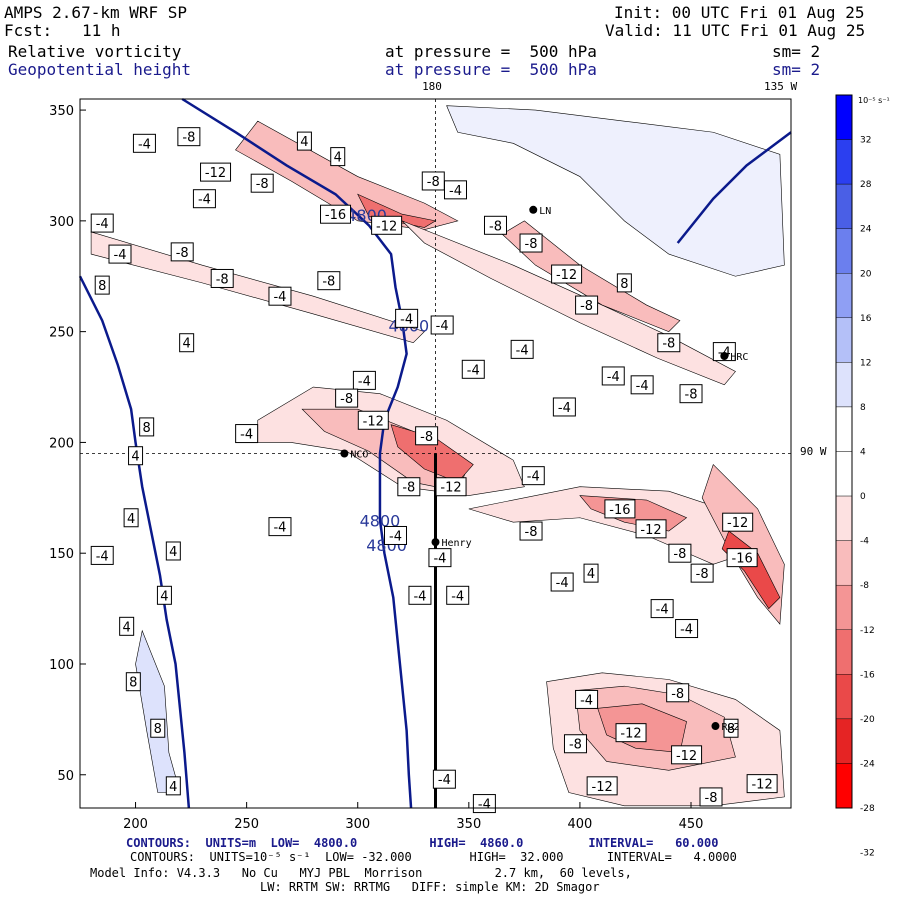  What do you see at coordinates (866, 185) in the screenshot?
I see `colorbar-tick-label: 28` at bounding box center [866, 185].